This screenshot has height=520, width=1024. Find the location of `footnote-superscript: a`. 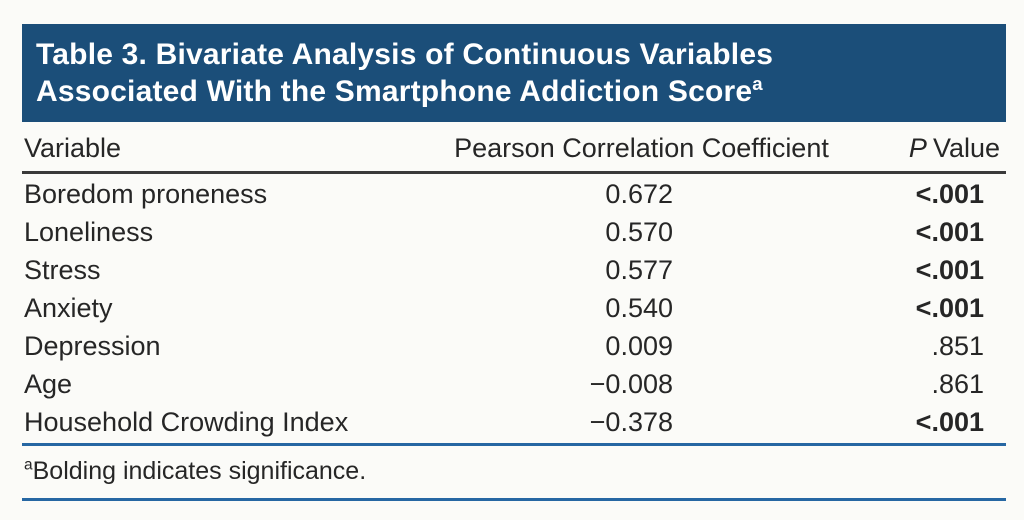

footnote-superscript: a is located at coordinates (28, 465).